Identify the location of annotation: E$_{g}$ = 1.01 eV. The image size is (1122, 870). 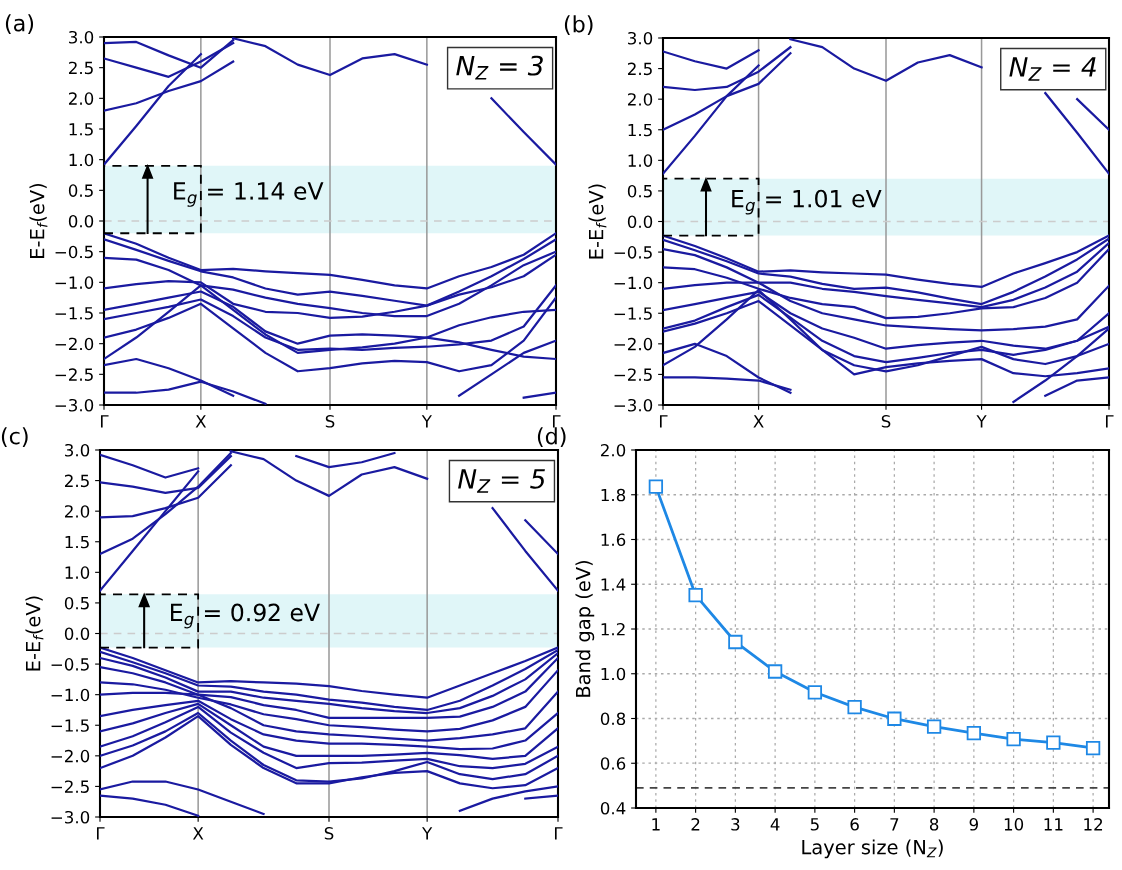
(807, 202).